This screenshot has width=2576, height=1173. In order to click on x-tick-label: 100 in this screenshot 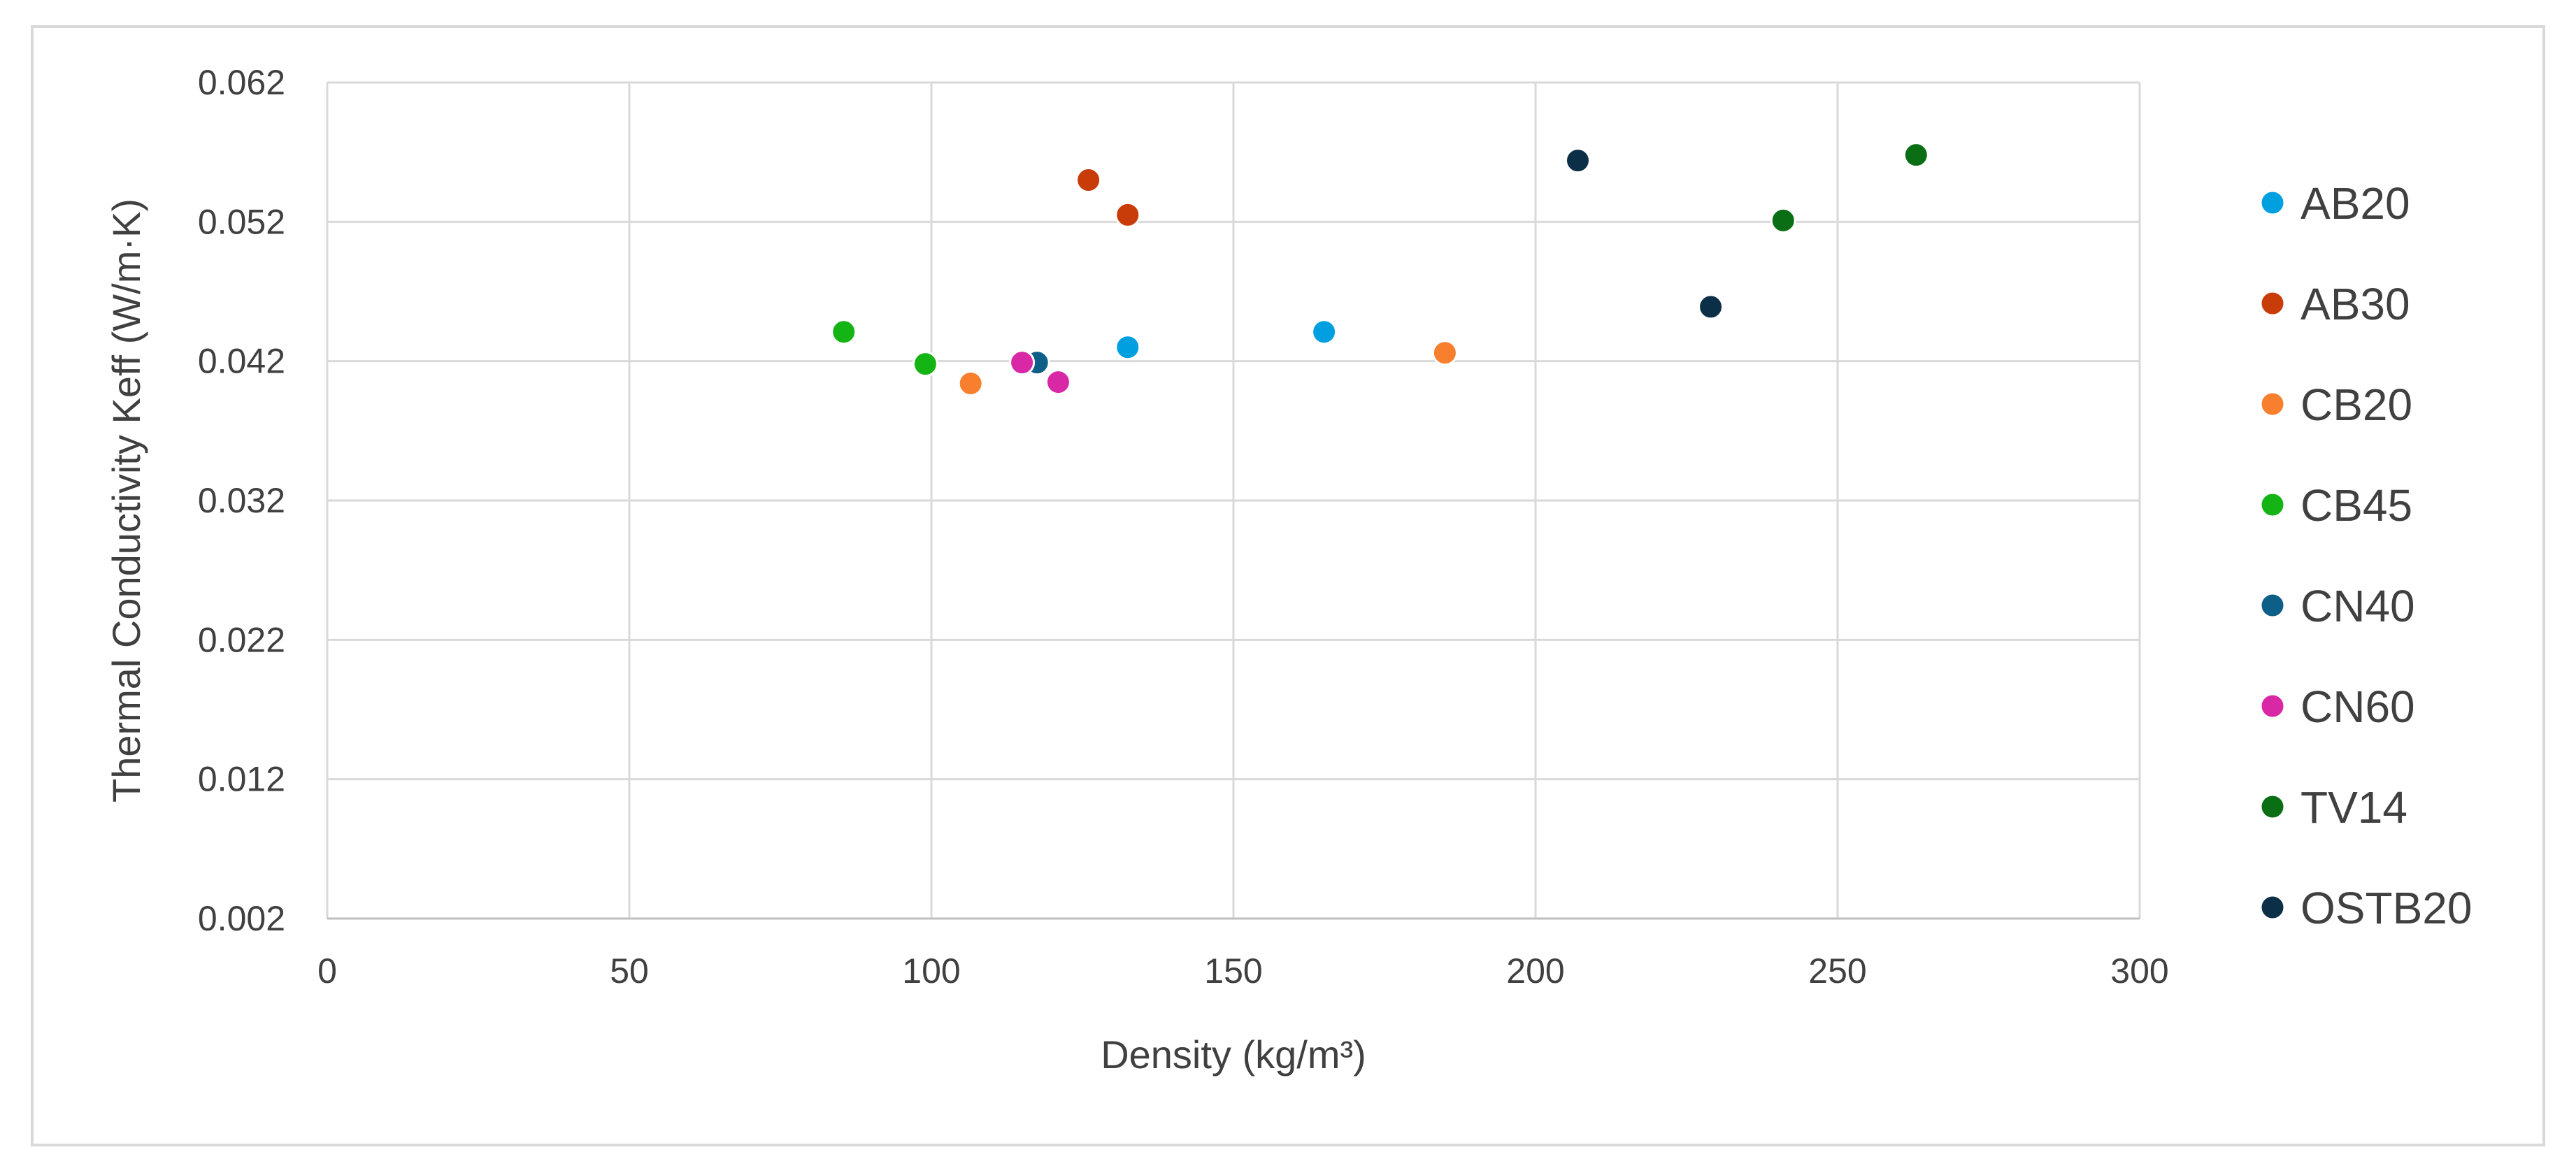, I will do `click(931, 971)`.